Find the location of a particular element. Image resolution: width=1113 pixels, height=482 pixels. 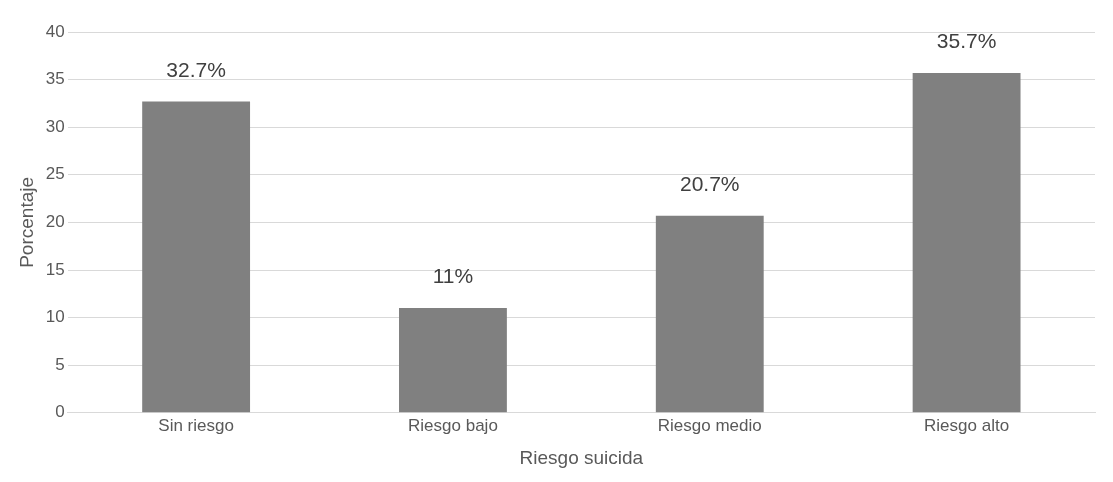

y-tick-label: 0 is located at coordinates (60, 412).